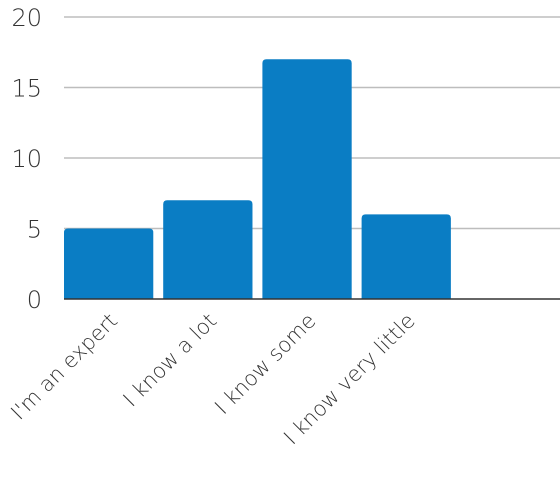 The width and height of the screenshot is (560, 488). I want to click on x-category-label: I'm an expert, so click(64, 367).